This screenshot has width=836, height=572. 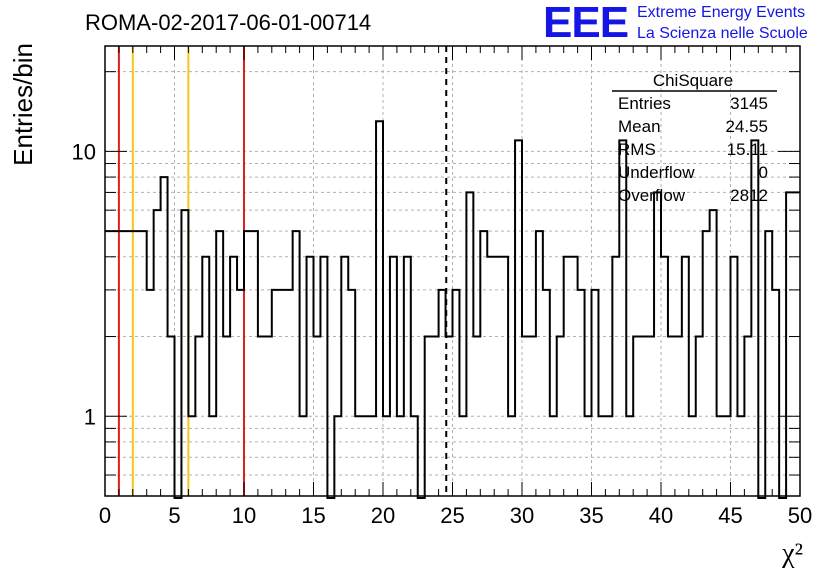 What do you see at coordinates (749, 103) in the screenshot?
I see `stats-value: 3145` at bounding box center [749, 103].